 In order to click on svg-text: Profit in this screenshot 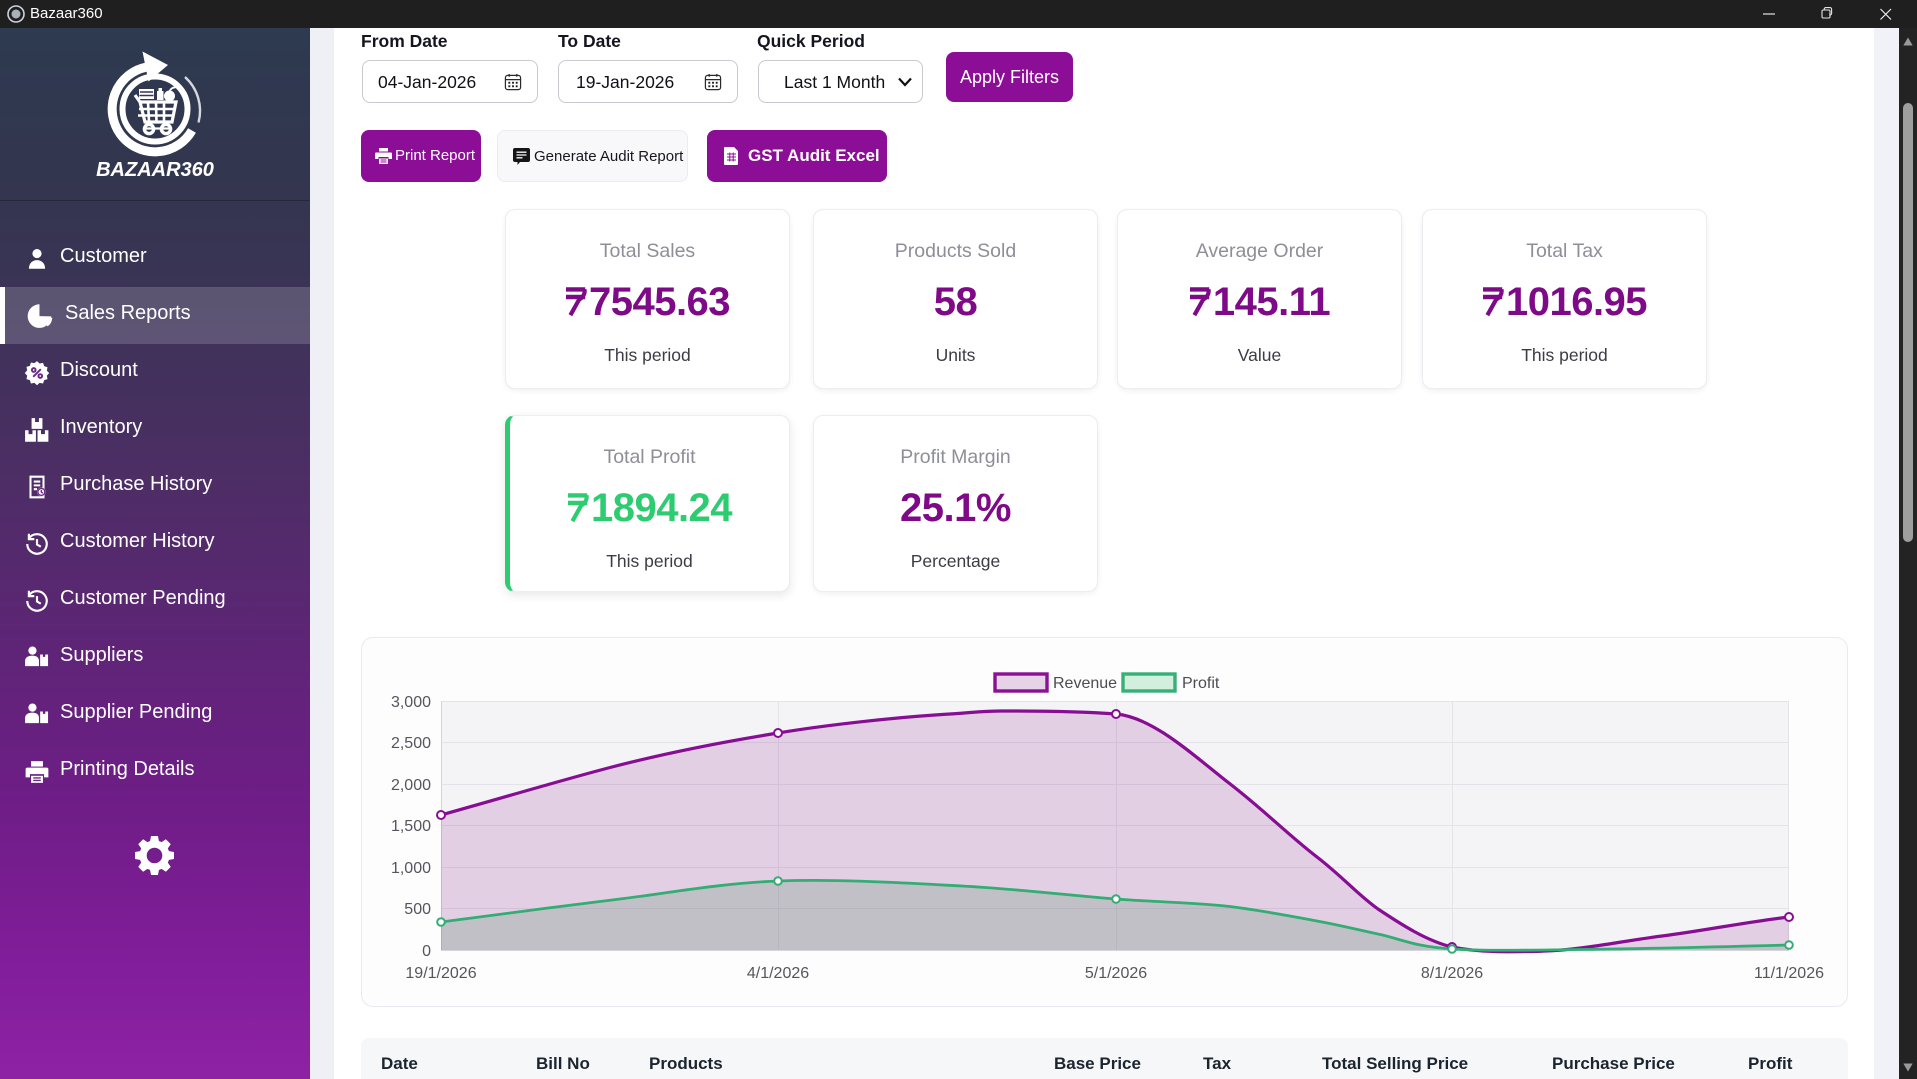, I will do `click(1201, 683)`.